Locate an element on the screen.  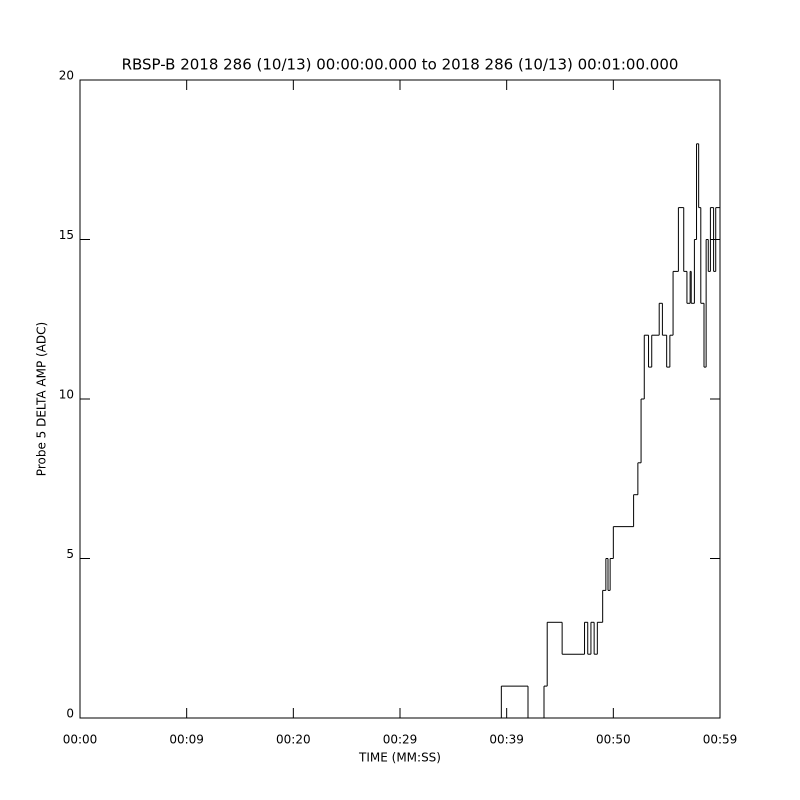
y-tick-label: 10 is located at coordinates (66, 395).